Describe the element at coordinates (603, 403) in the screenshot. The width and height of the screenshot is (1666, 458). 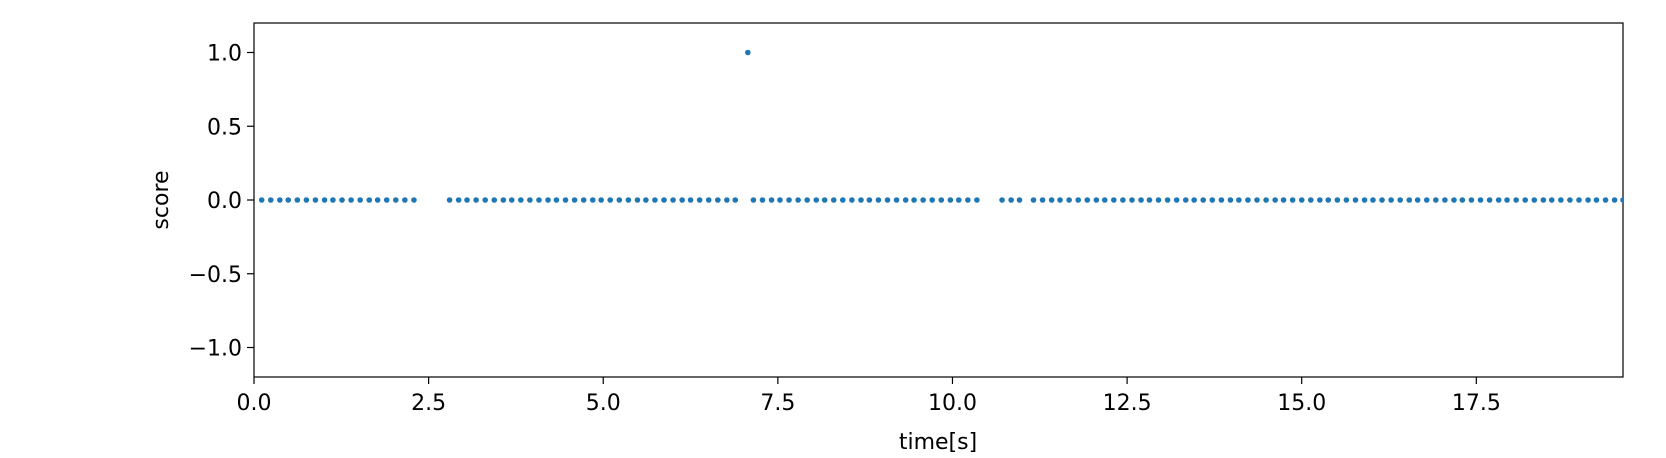
I see `x-tick-label: 5.0` at that location.